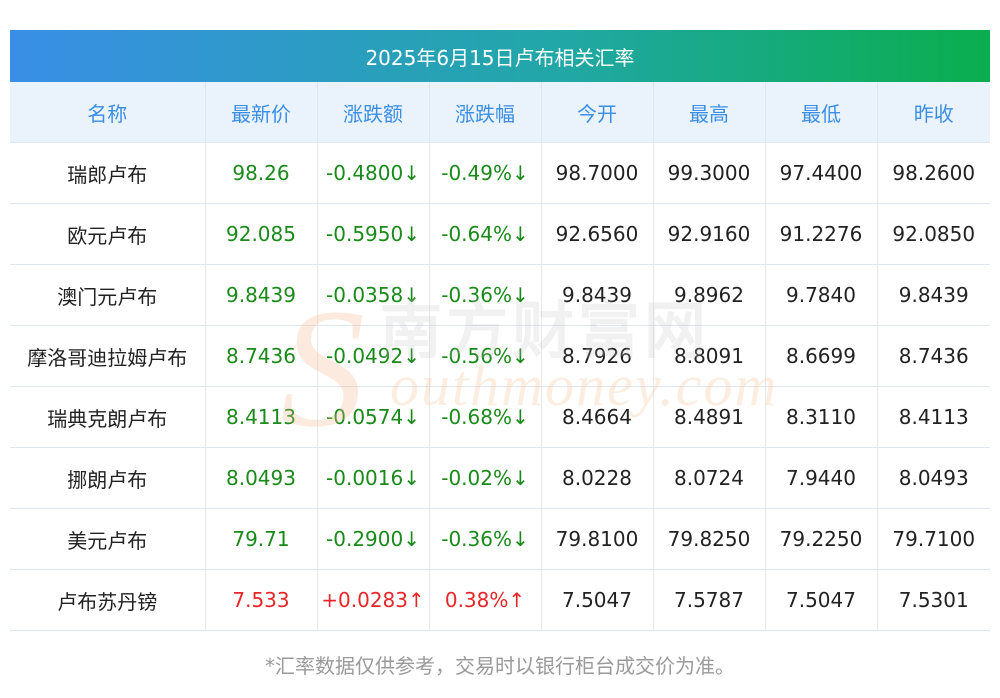 This screenshot has height=698, width=1000. What do you see at coordinates (107, 295) in the screenshot?
I see `cell-name: 澳门元卢布` at bounding box center [107, 295].